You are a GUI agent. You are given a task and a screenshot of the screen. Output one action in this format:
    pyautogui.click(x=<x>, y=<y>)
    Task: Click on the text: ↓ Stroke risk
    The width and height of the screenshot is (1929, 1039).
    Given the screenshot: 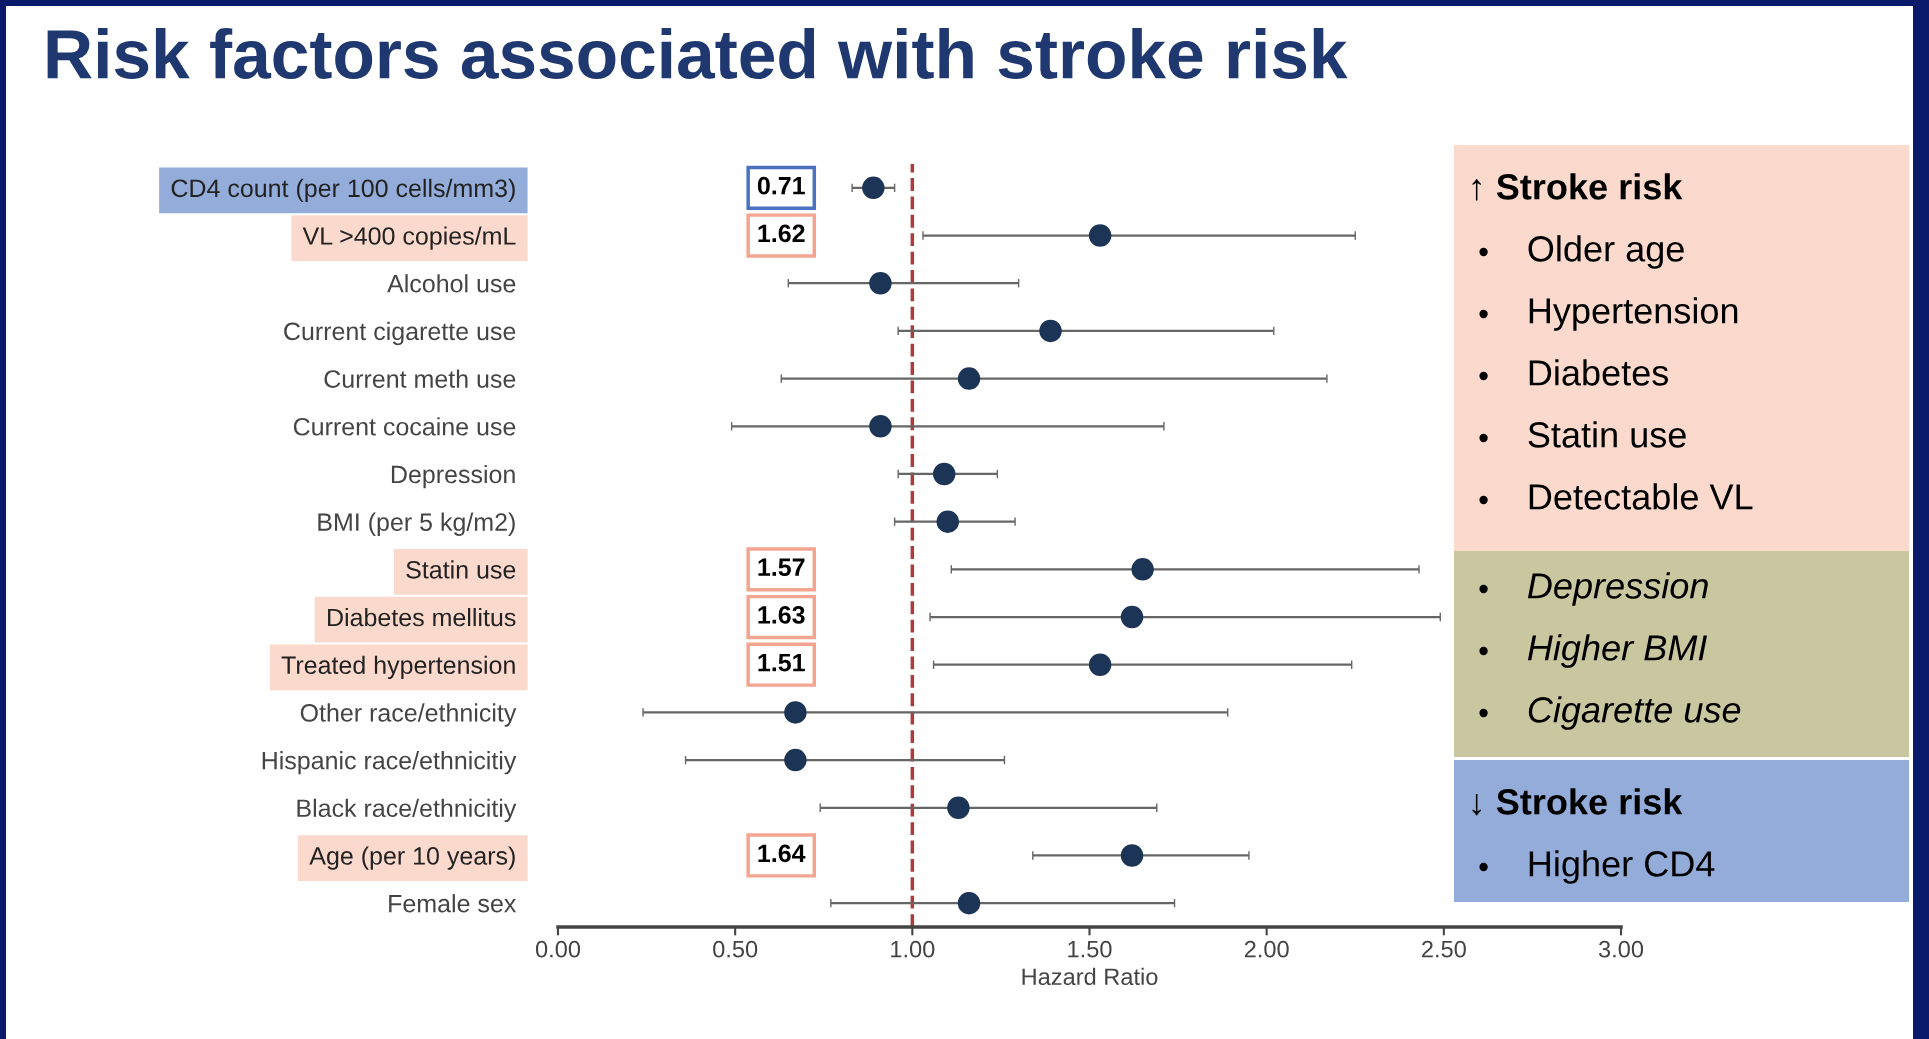 What is the action you would take?
    pyautogui.click(x=1577, y=802)
    